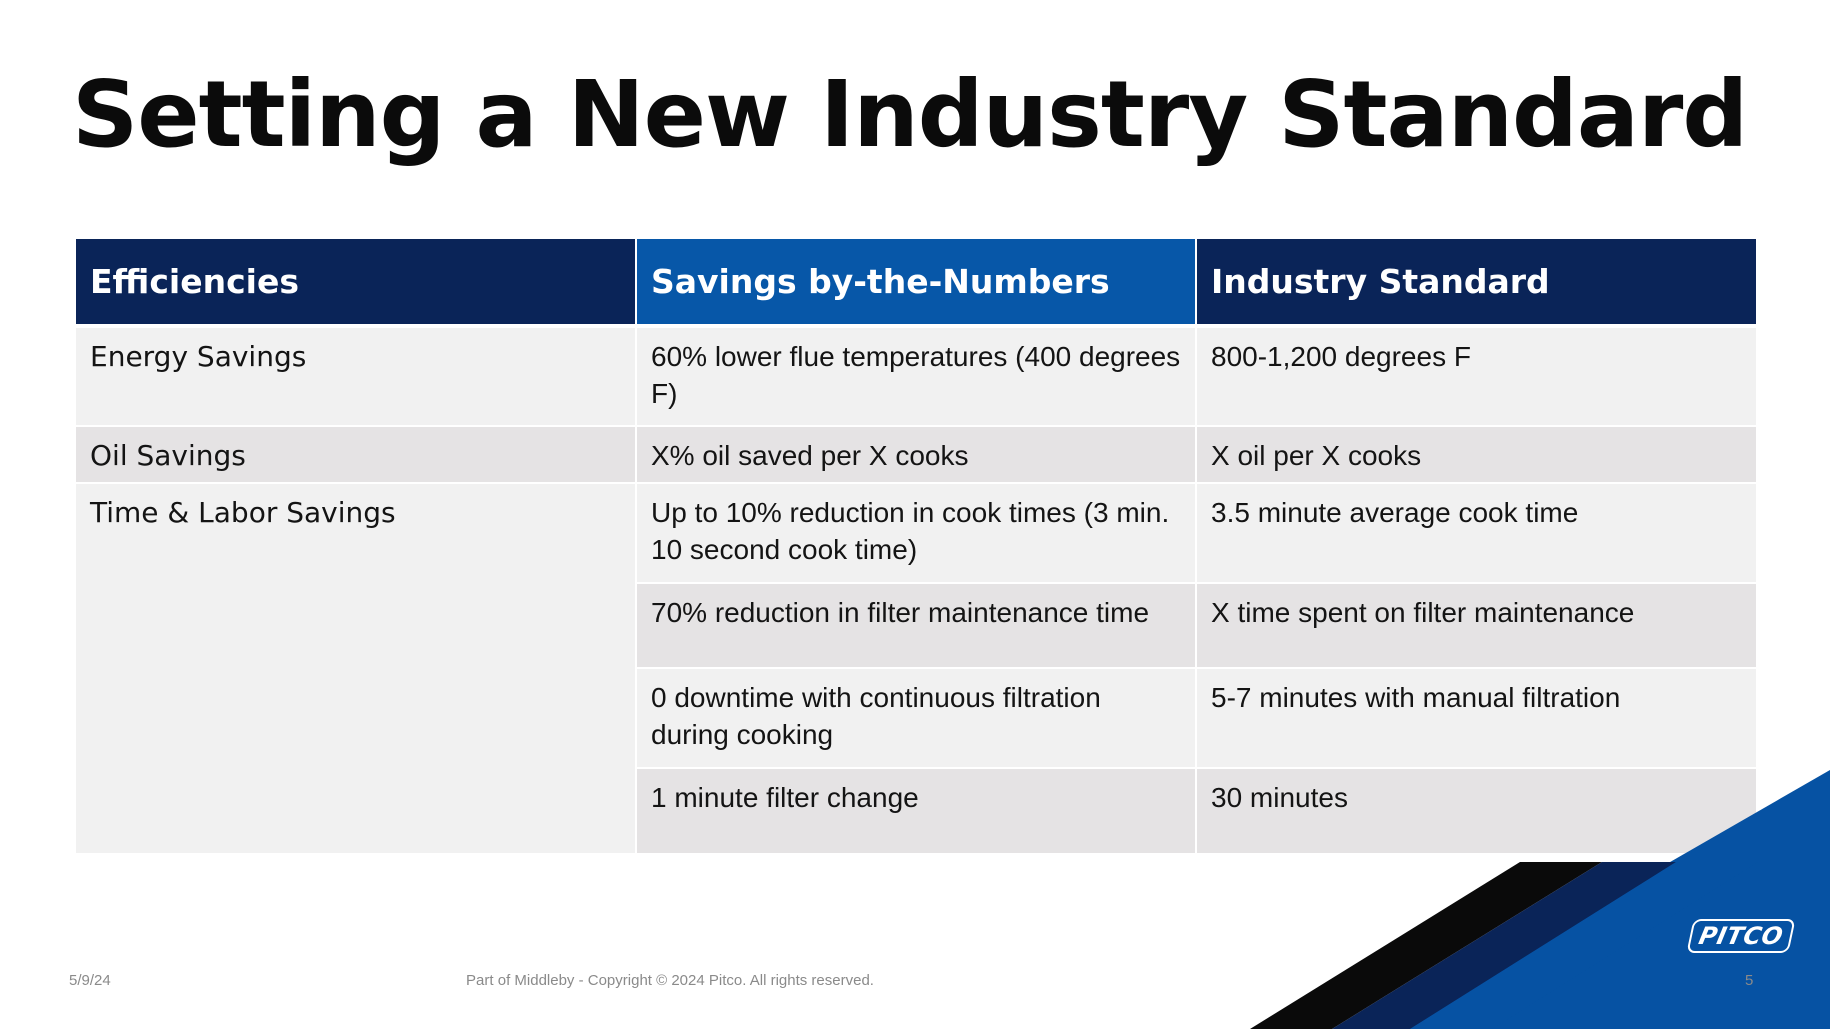  What do you see at coordinates (1749, 980) in the screenshot?
I see `page-number: 5` at bounding box center [1749, 980].